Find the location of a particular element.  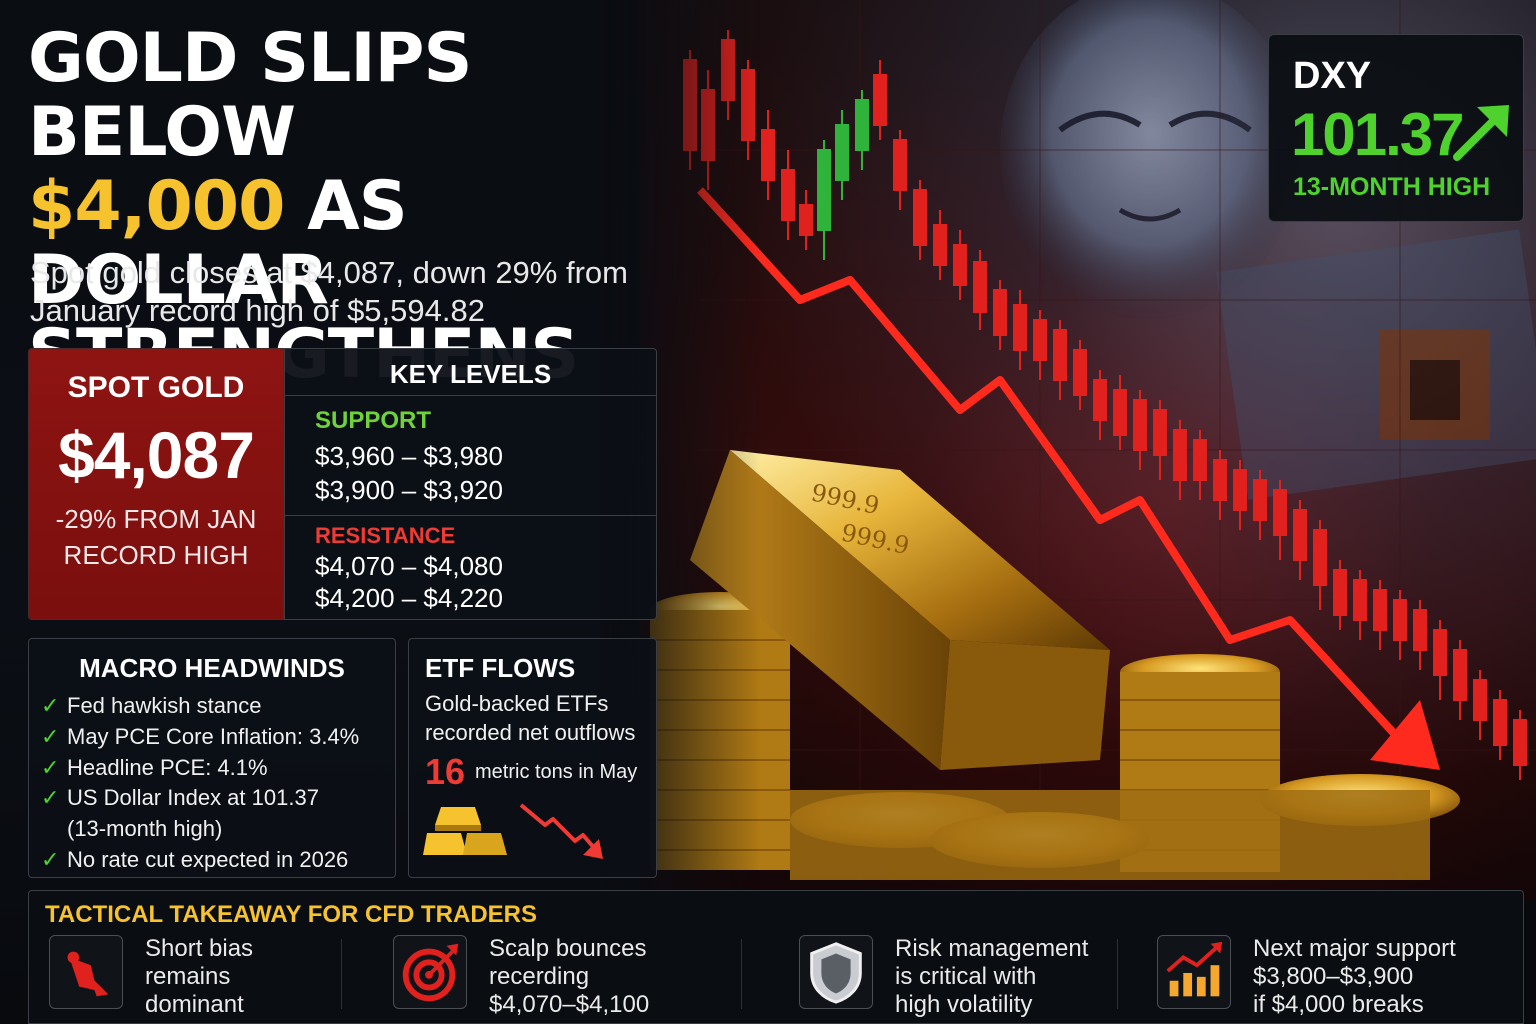

dxy-label: DXY is located at coordinates (1332, 76).